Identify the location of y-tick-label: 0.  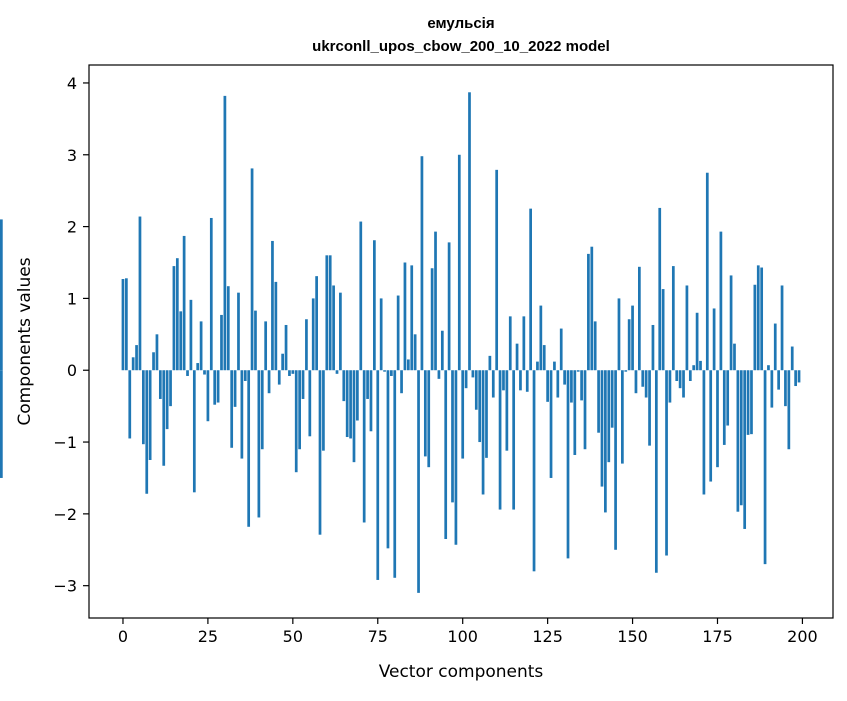
(72, 370).